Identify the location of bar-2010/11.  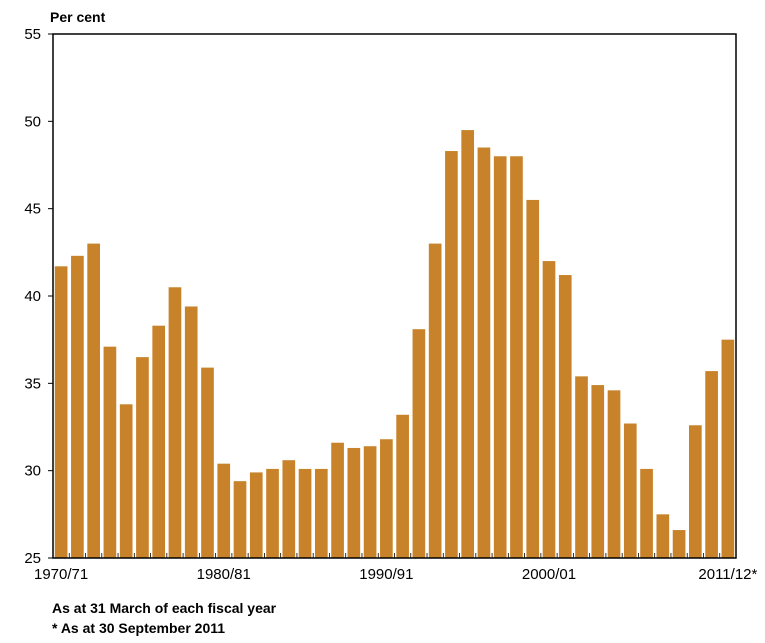
(711, 464).